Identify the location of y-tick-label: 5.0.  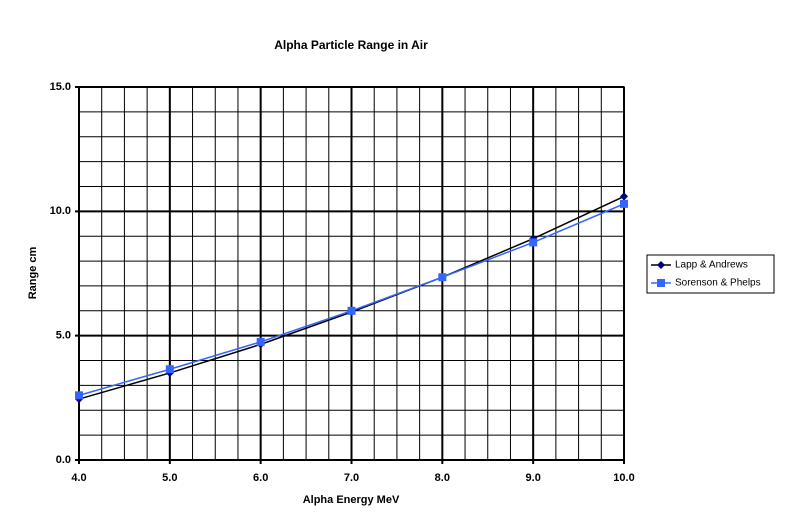
(63, 336).